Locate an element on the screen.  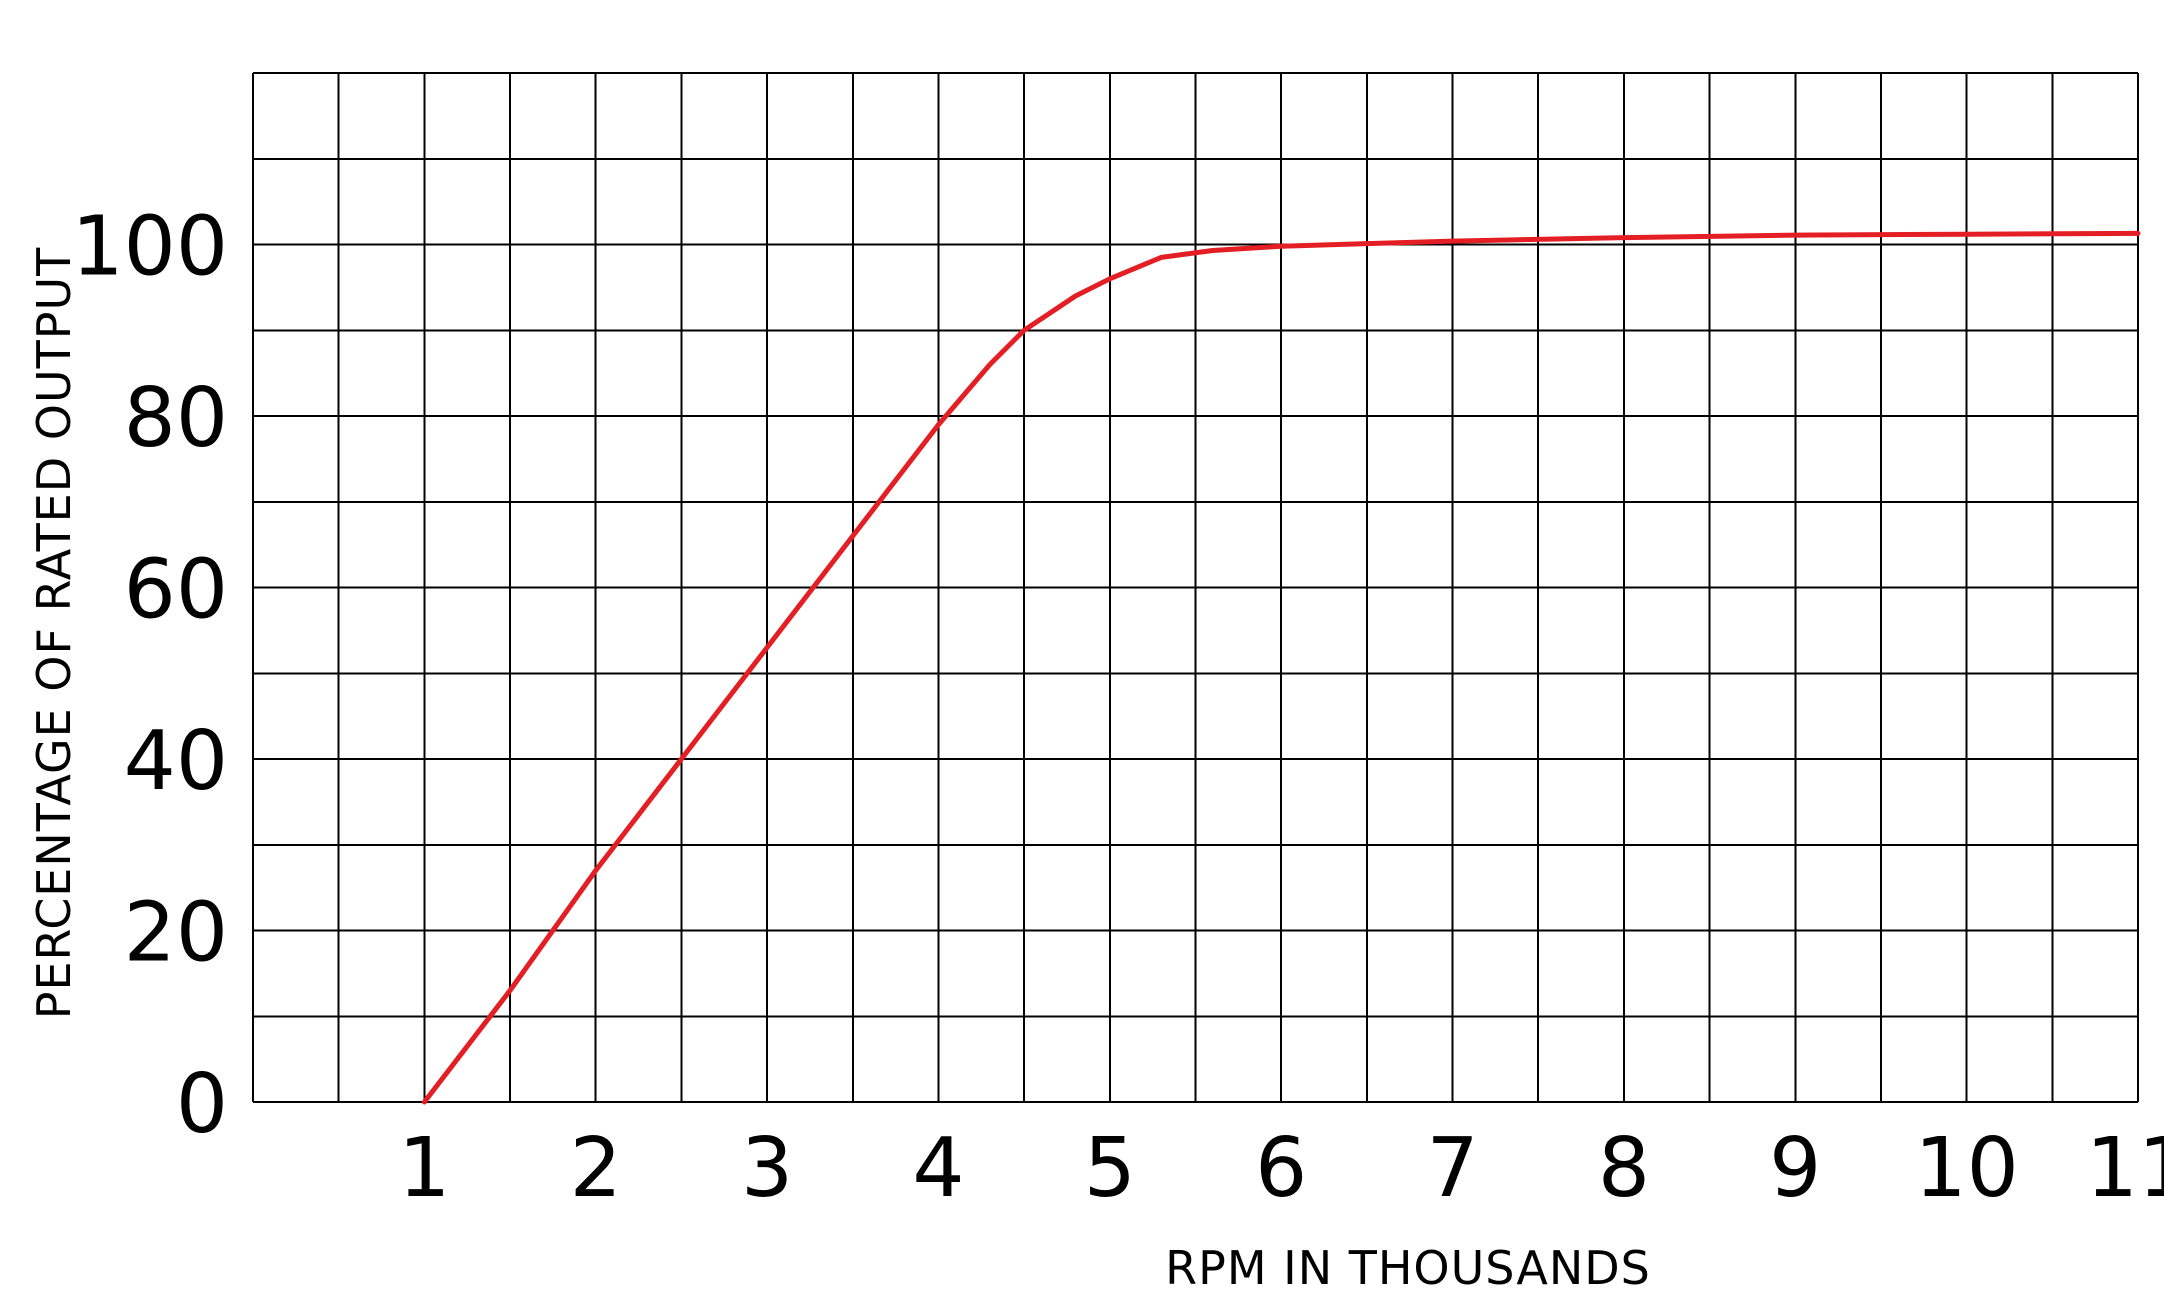
x-tick-label: 9 is located at coordinates (1795, 1168).